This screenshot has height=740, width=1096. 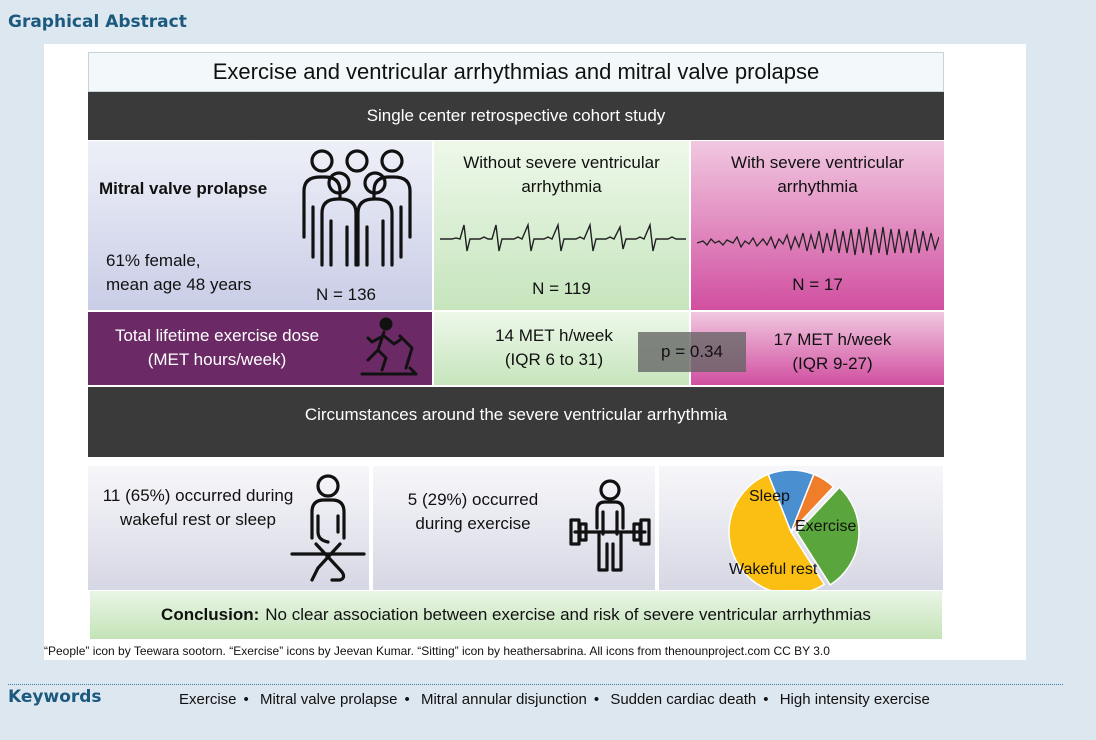 I want to click on people-icon, so click(x=357, y=208).